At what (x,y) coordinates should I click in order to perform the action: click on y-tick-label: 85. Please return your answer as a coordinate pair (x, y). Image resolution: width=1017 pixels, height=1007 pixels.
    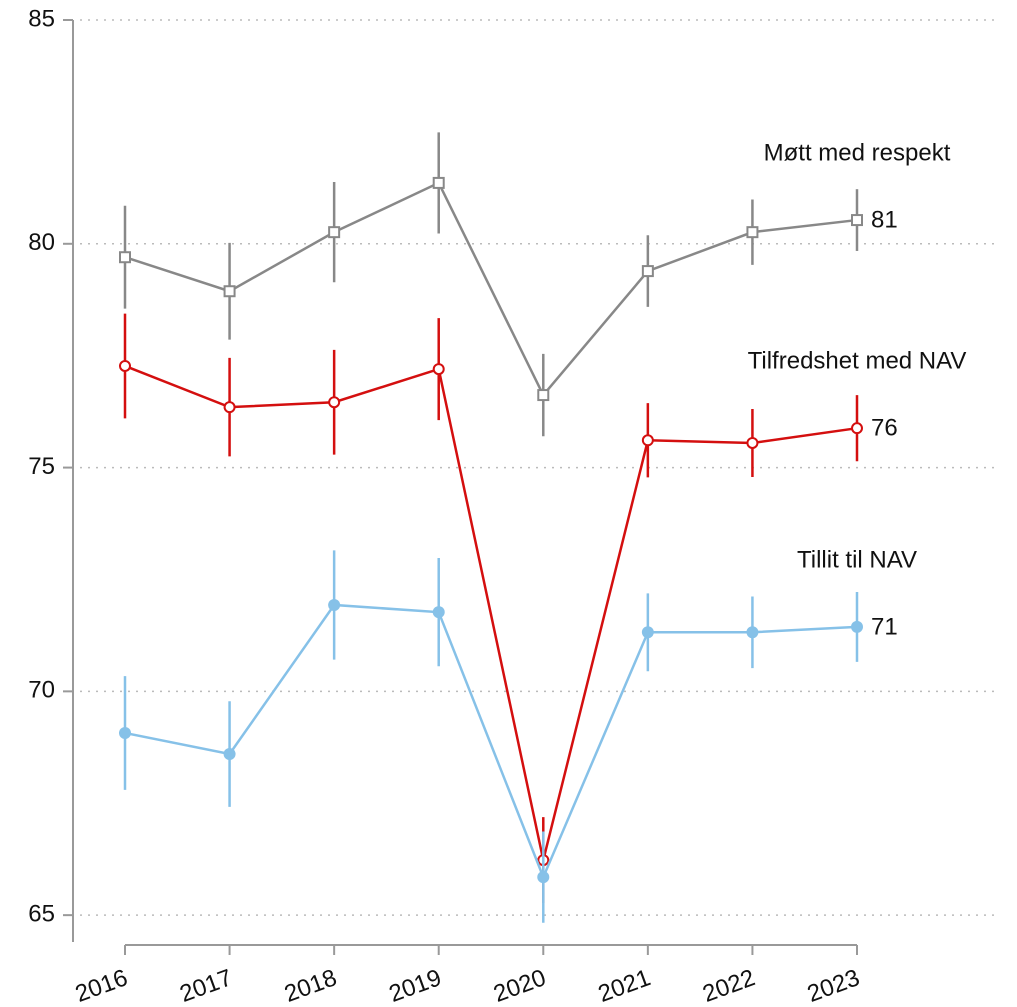
    Looking at the image, I should click on (41, 18).